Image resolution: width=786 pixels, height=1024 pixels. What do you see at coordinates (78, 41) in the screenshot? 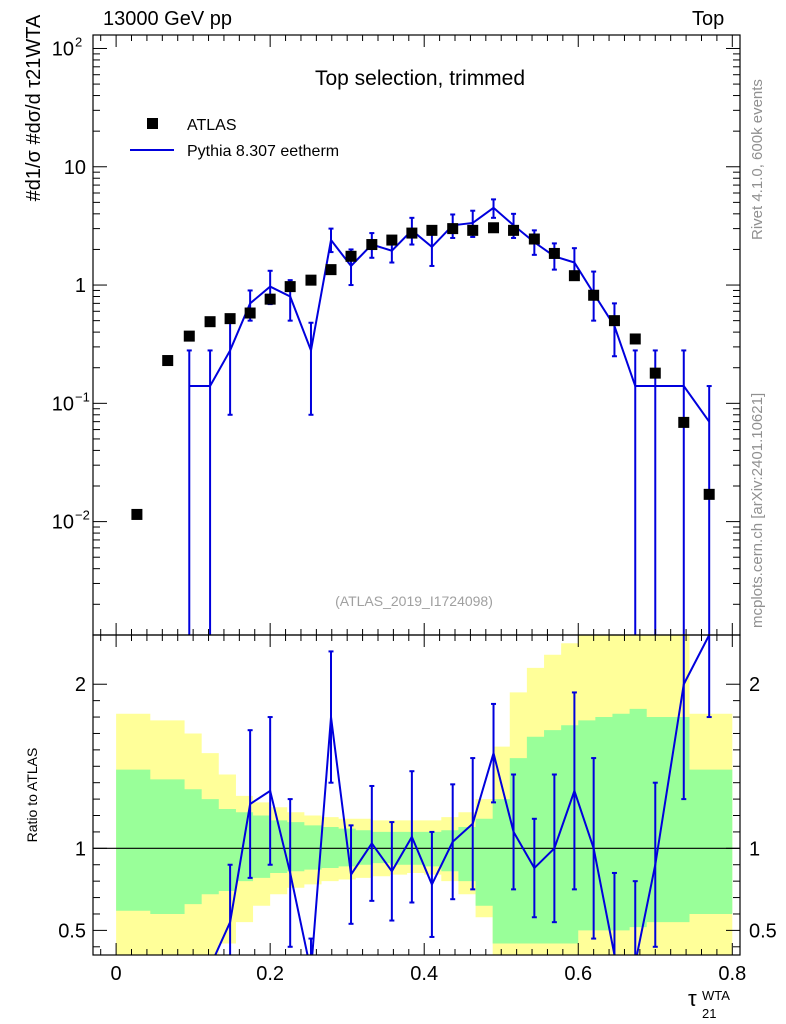
I see `y-tick-exponent: 2` at bounding box center [78, 41].